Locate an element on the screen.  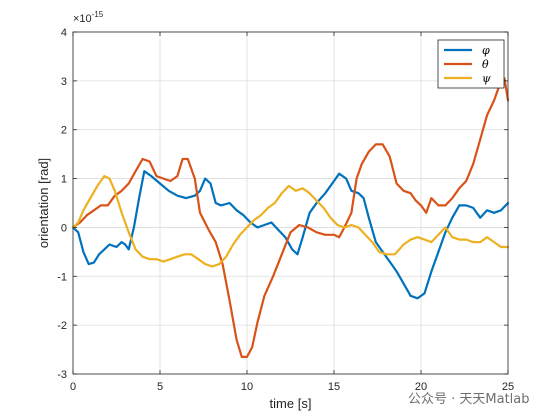
y-tick-label: 4 is located at coordinates (64, 33).